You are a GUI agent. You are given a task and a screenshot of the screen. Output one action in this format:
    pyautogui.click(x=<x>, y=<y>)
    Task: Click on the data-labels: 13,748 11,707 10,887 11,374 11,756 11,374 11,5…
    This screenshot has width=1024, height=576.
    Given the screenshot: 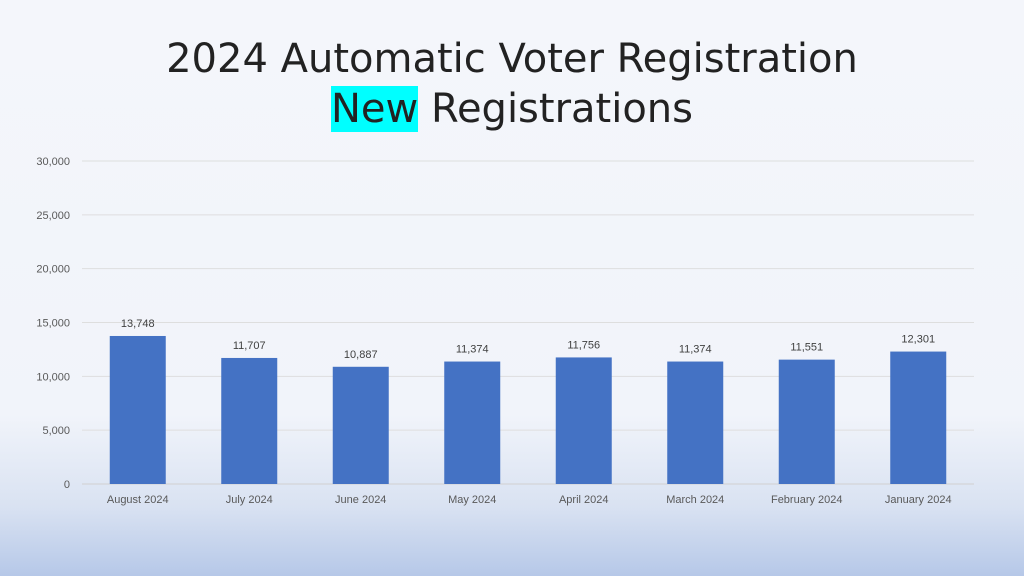 What is the action you would take?
    pyautogui.click(x=528, y=339)
    